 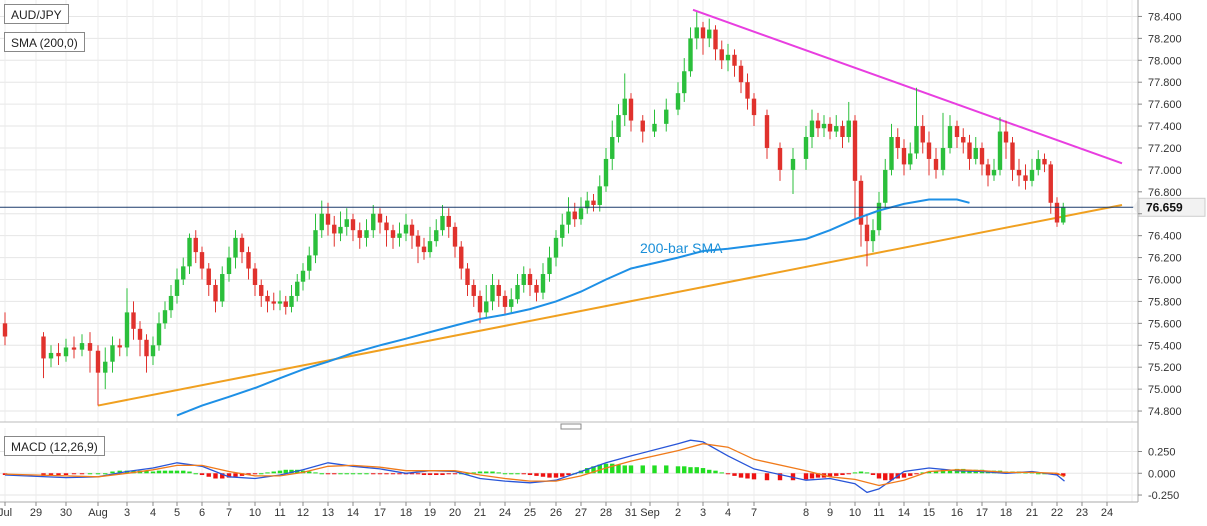 What do you see at coordinates (54, 446) in the screenshot?
I see `macd-label: MACD (12,26,9)` at bounding box center [54, 446].